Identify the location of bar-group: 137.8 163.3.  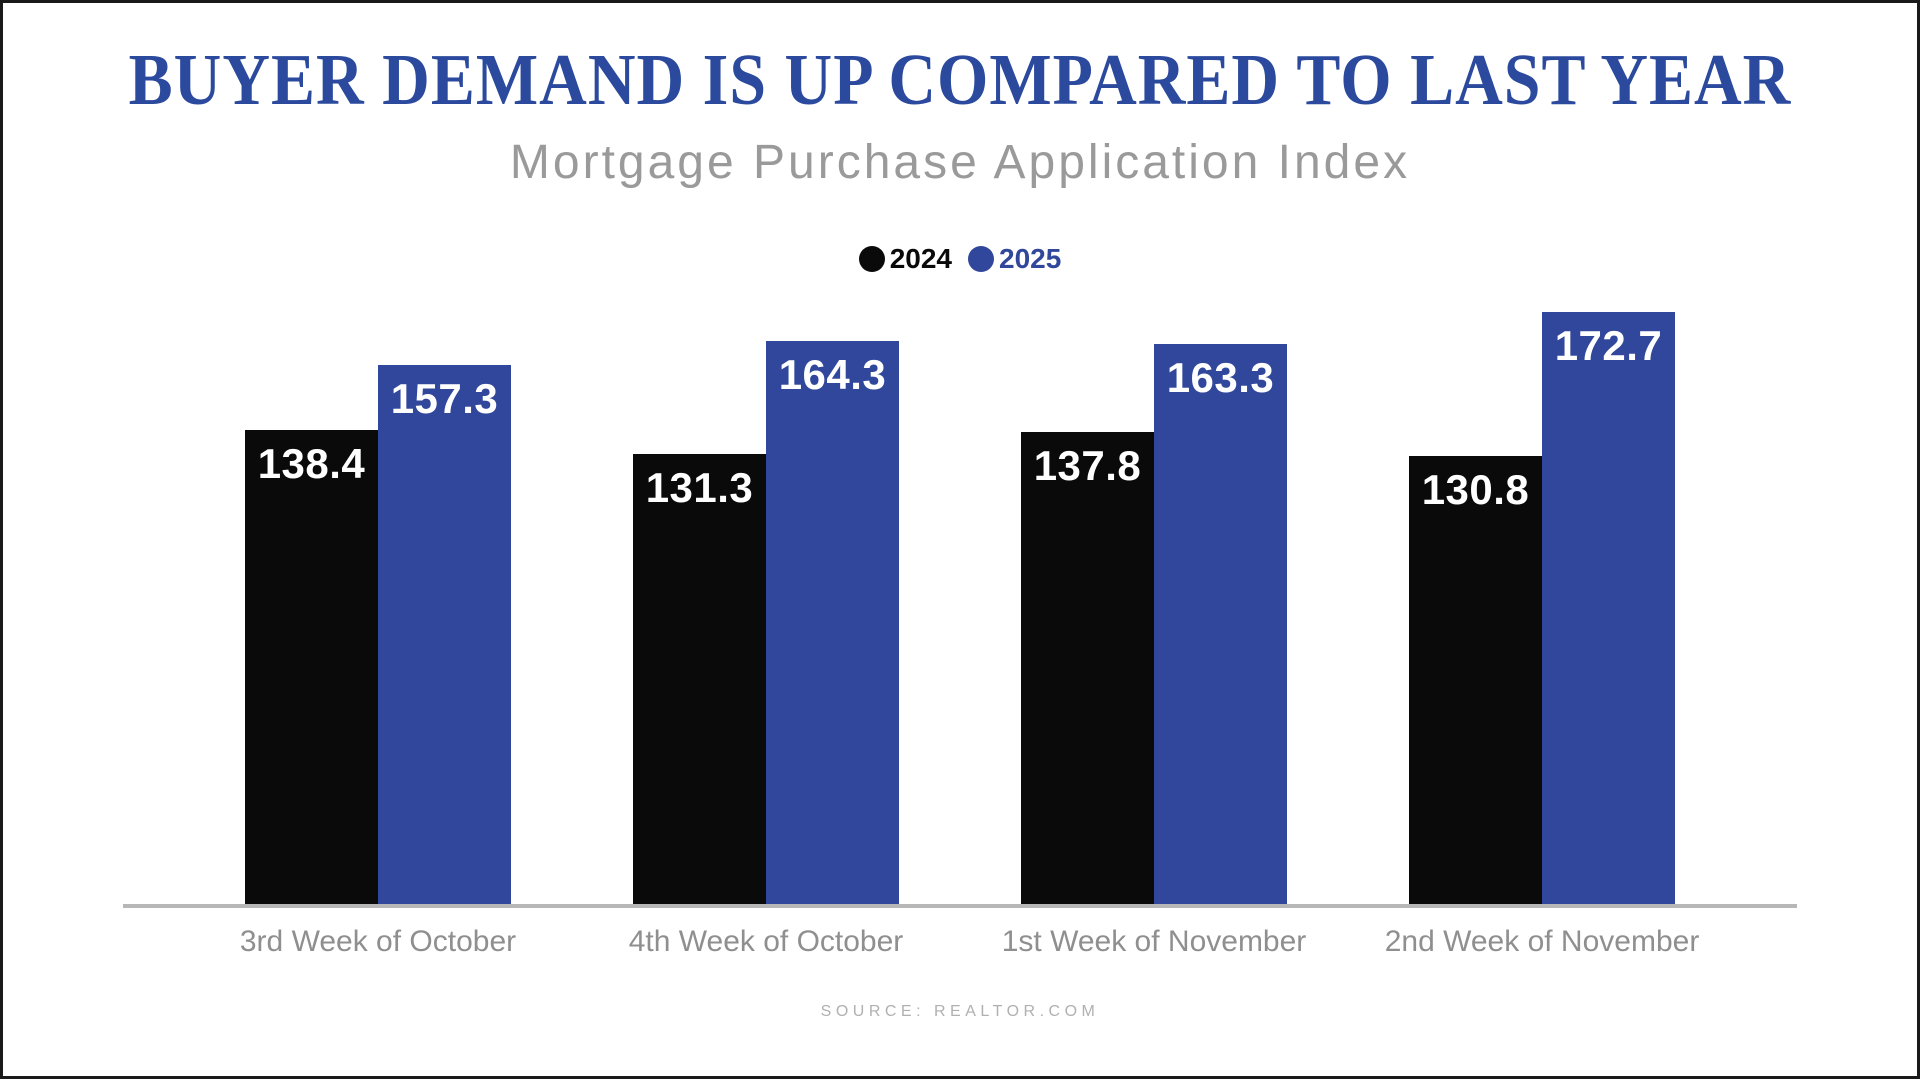
(1154, 624).